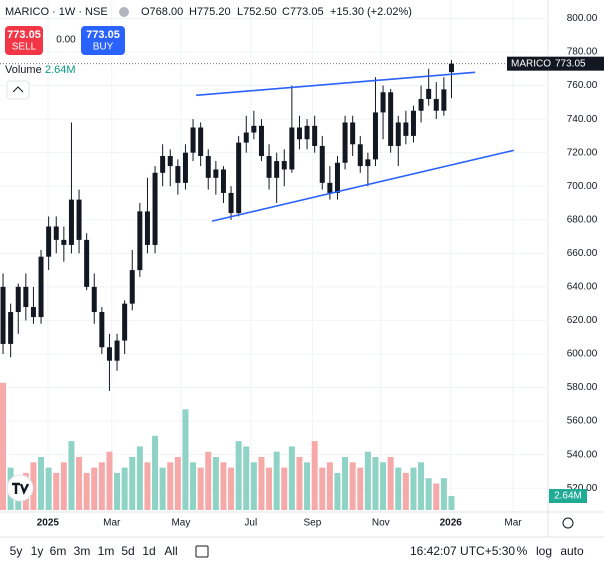 The width and height of the screenshot is (604, 562). Describe the element at coordinates (312, 523) in the screenshot. I see `x-tick-label: Sep` at that location.